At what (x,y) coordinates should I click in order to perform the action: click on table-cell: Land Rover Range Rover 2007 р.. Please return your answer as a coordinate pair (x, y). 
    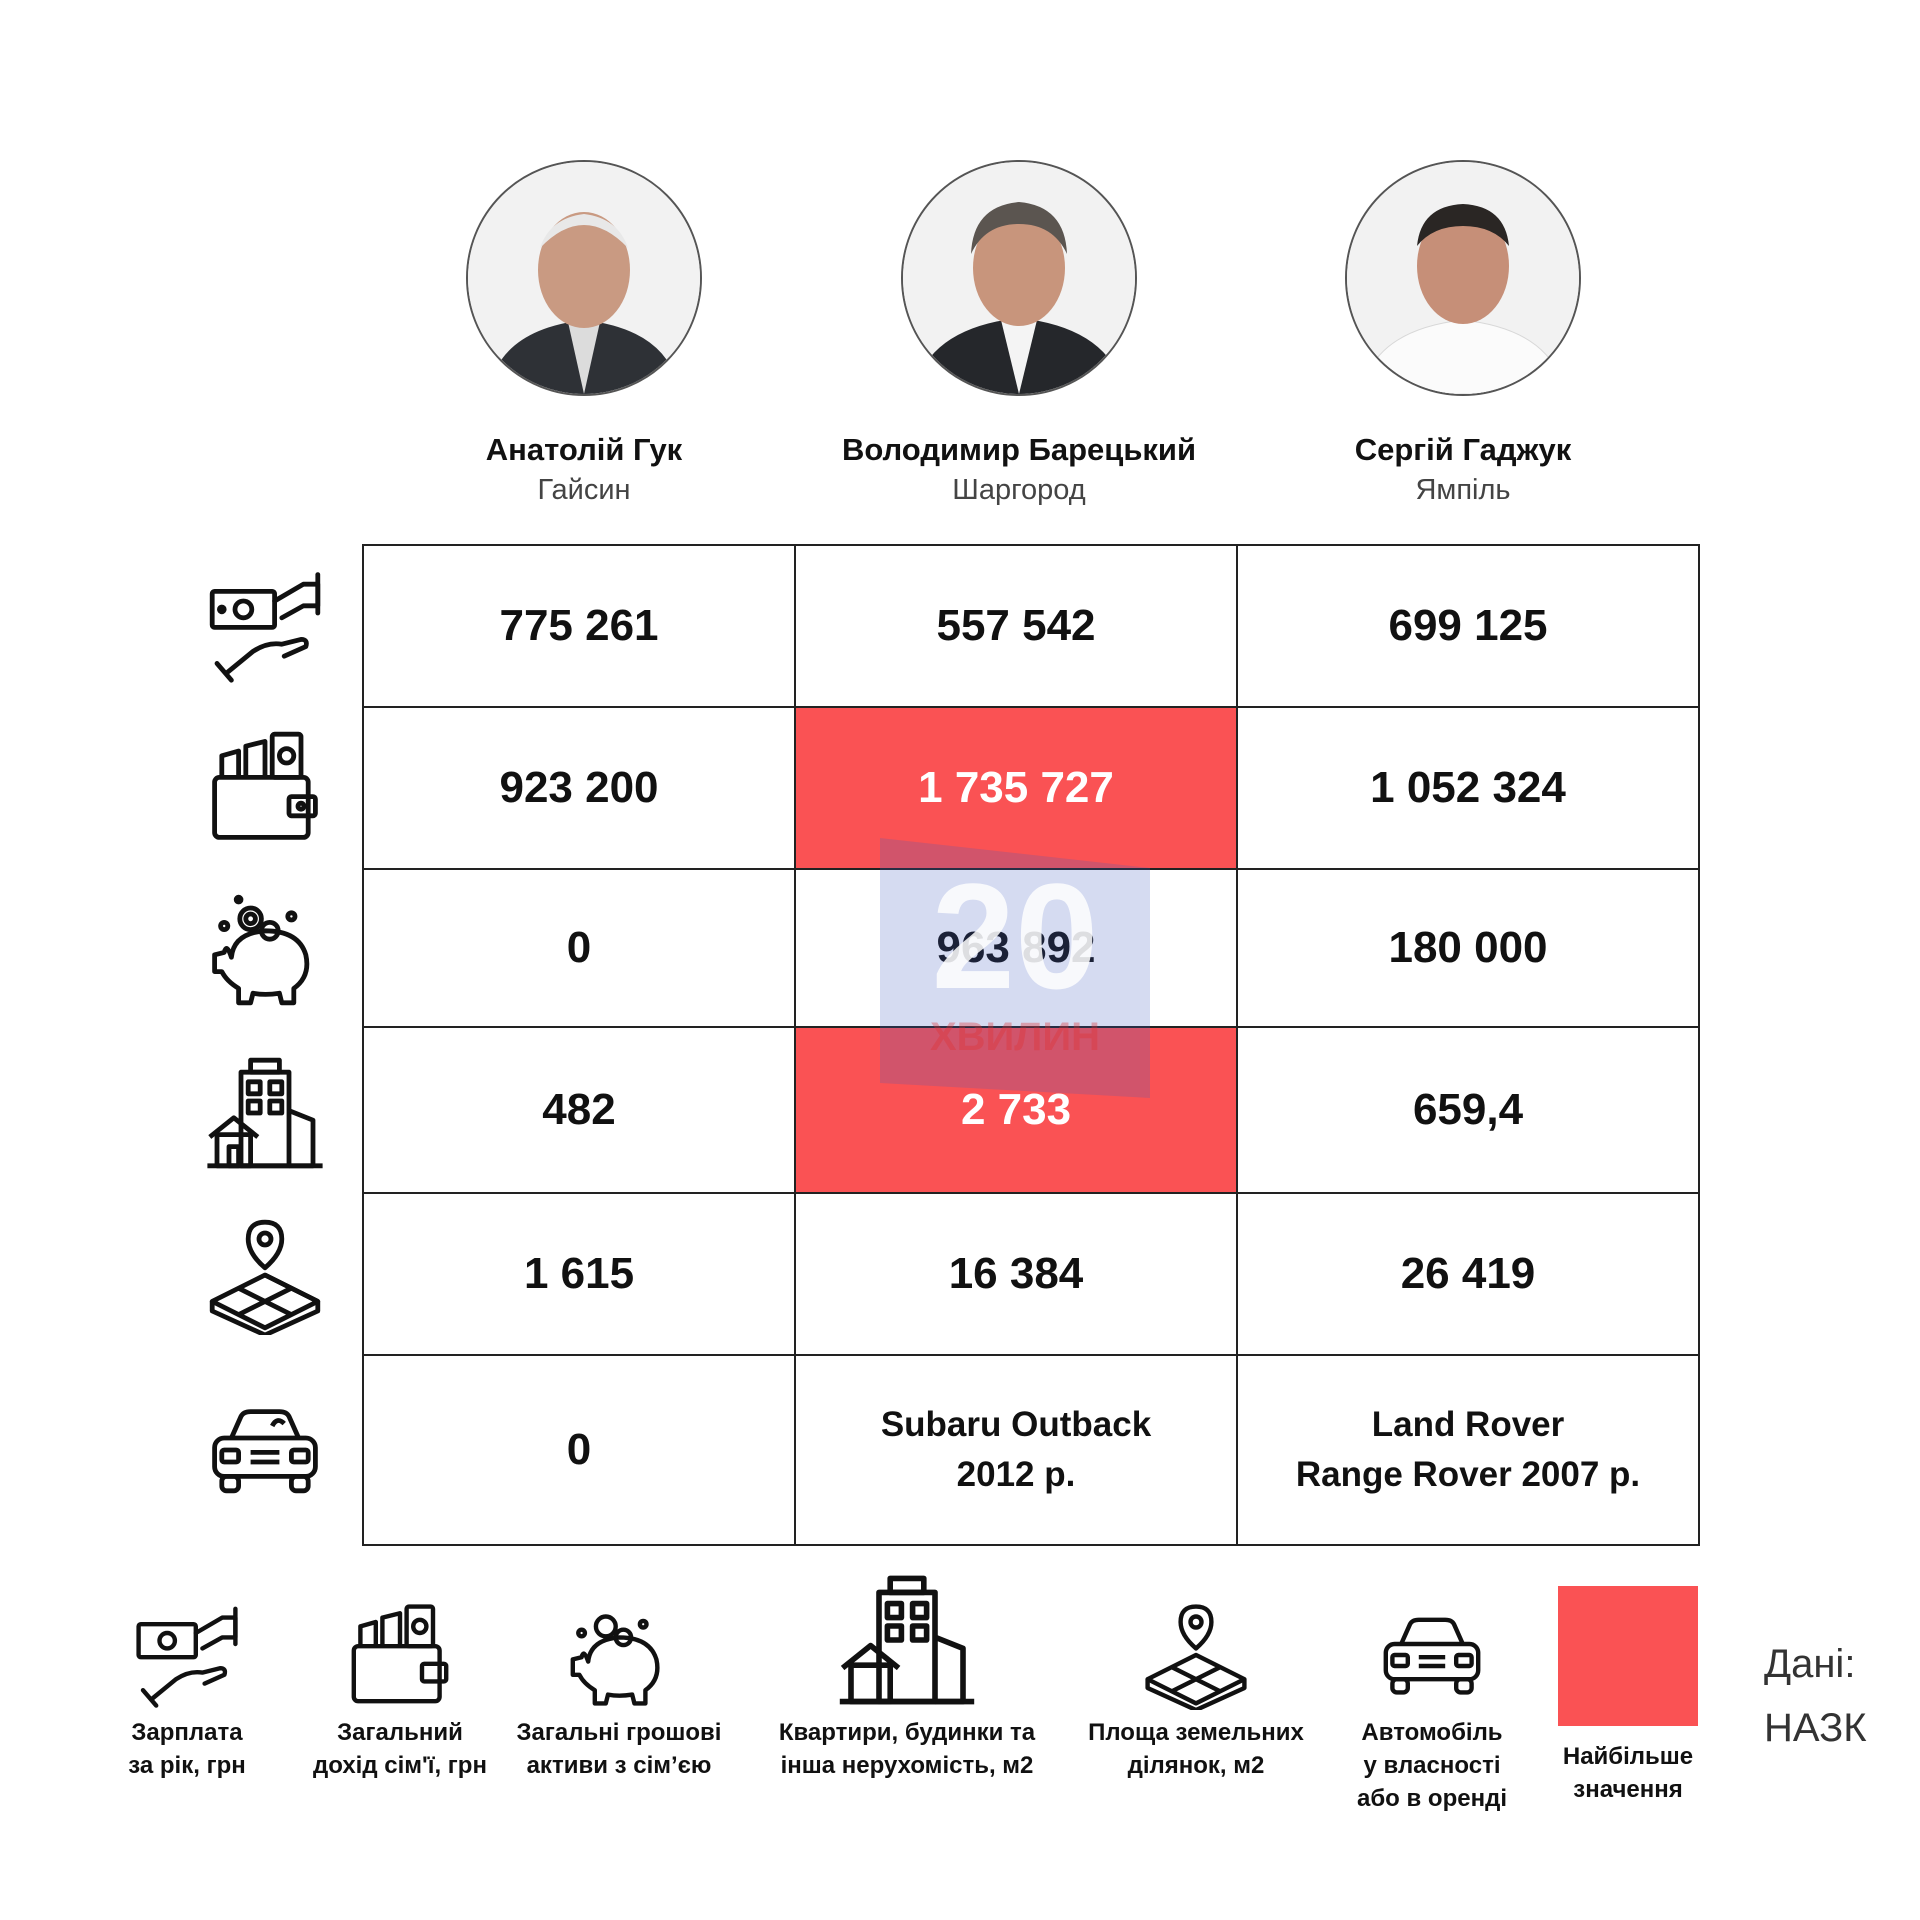
    Looking at the image, I should click on (1468, 1450).